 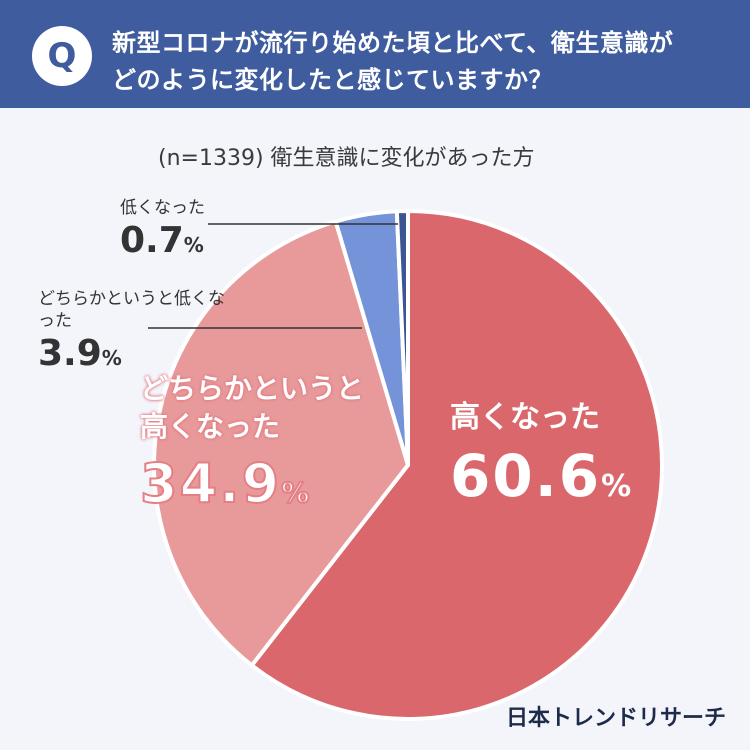 What do you see at coordinates (393, 43) in the screenshot?
I see `question-text-line-1: 新型コロナが流行り始めた頃と比べて、衛生意識が` at bounding box center [393, 43].